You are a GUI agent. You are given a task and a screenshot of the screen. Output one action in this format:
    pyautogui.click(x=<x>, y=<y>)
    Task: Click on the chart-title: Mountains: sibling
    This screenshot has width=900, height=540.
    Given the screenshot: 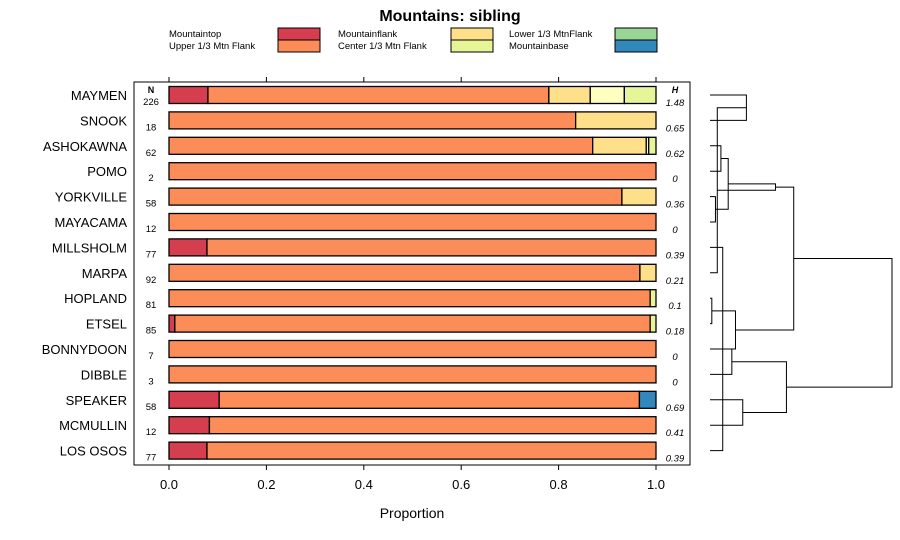 What is the action you would take?
    pyautogui.click(x=449, y=16)
    